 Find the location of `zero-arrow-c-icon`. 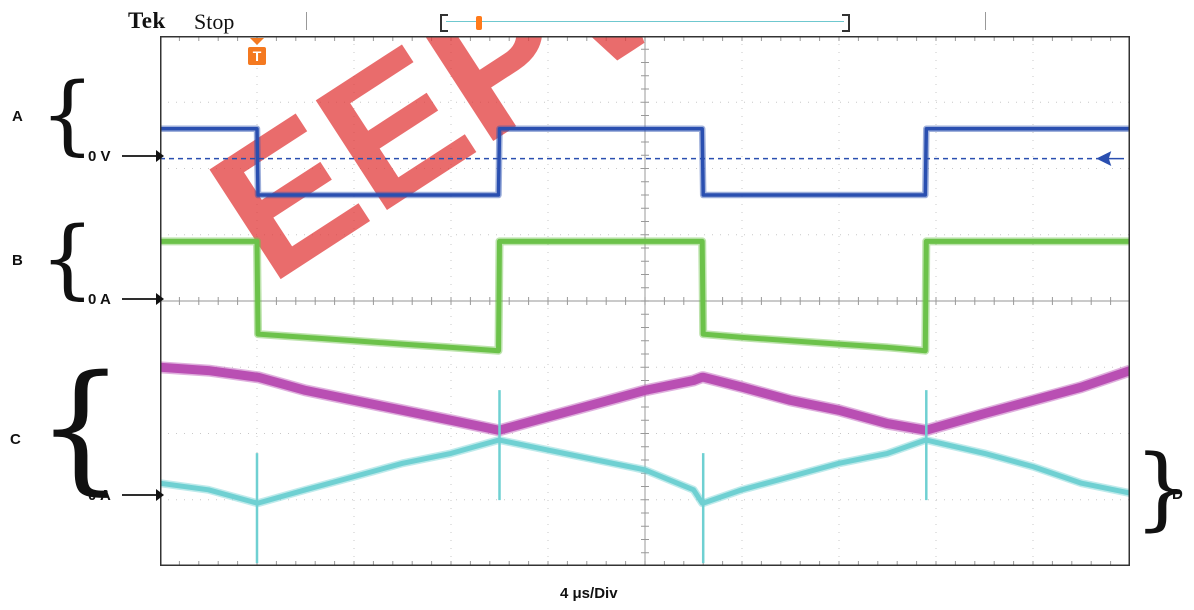

zero-arrow-c-icon is located at coordinates (143, 495).